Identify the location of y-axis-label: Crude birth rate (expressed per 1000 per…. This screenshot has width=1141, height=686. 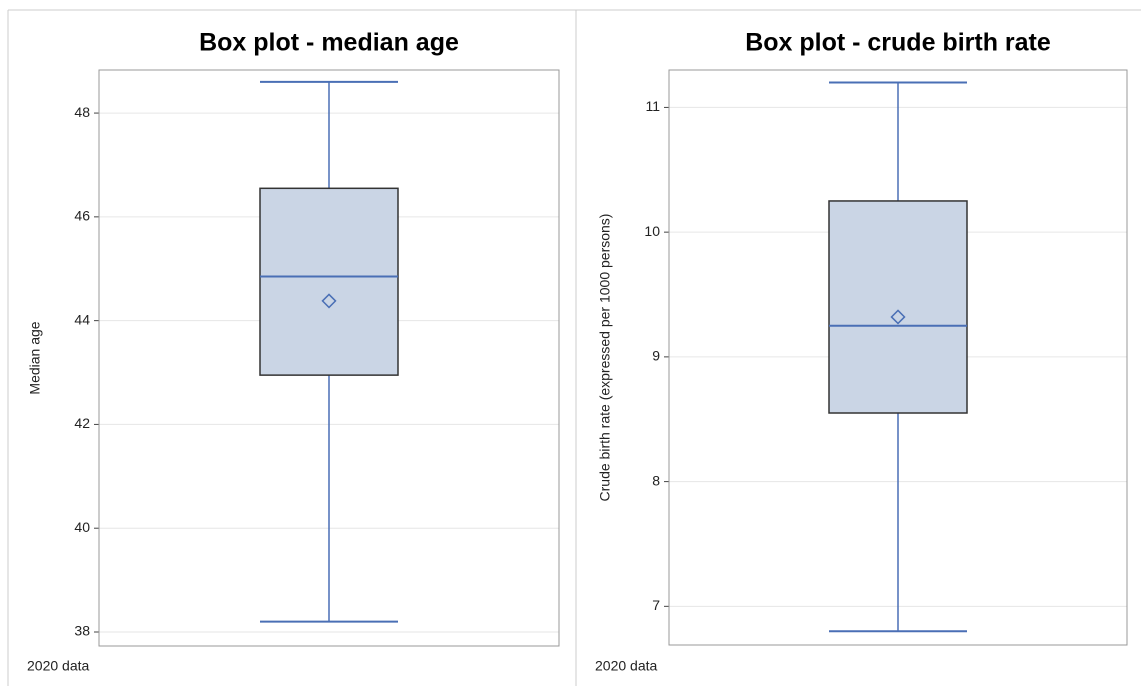
(605, 358).